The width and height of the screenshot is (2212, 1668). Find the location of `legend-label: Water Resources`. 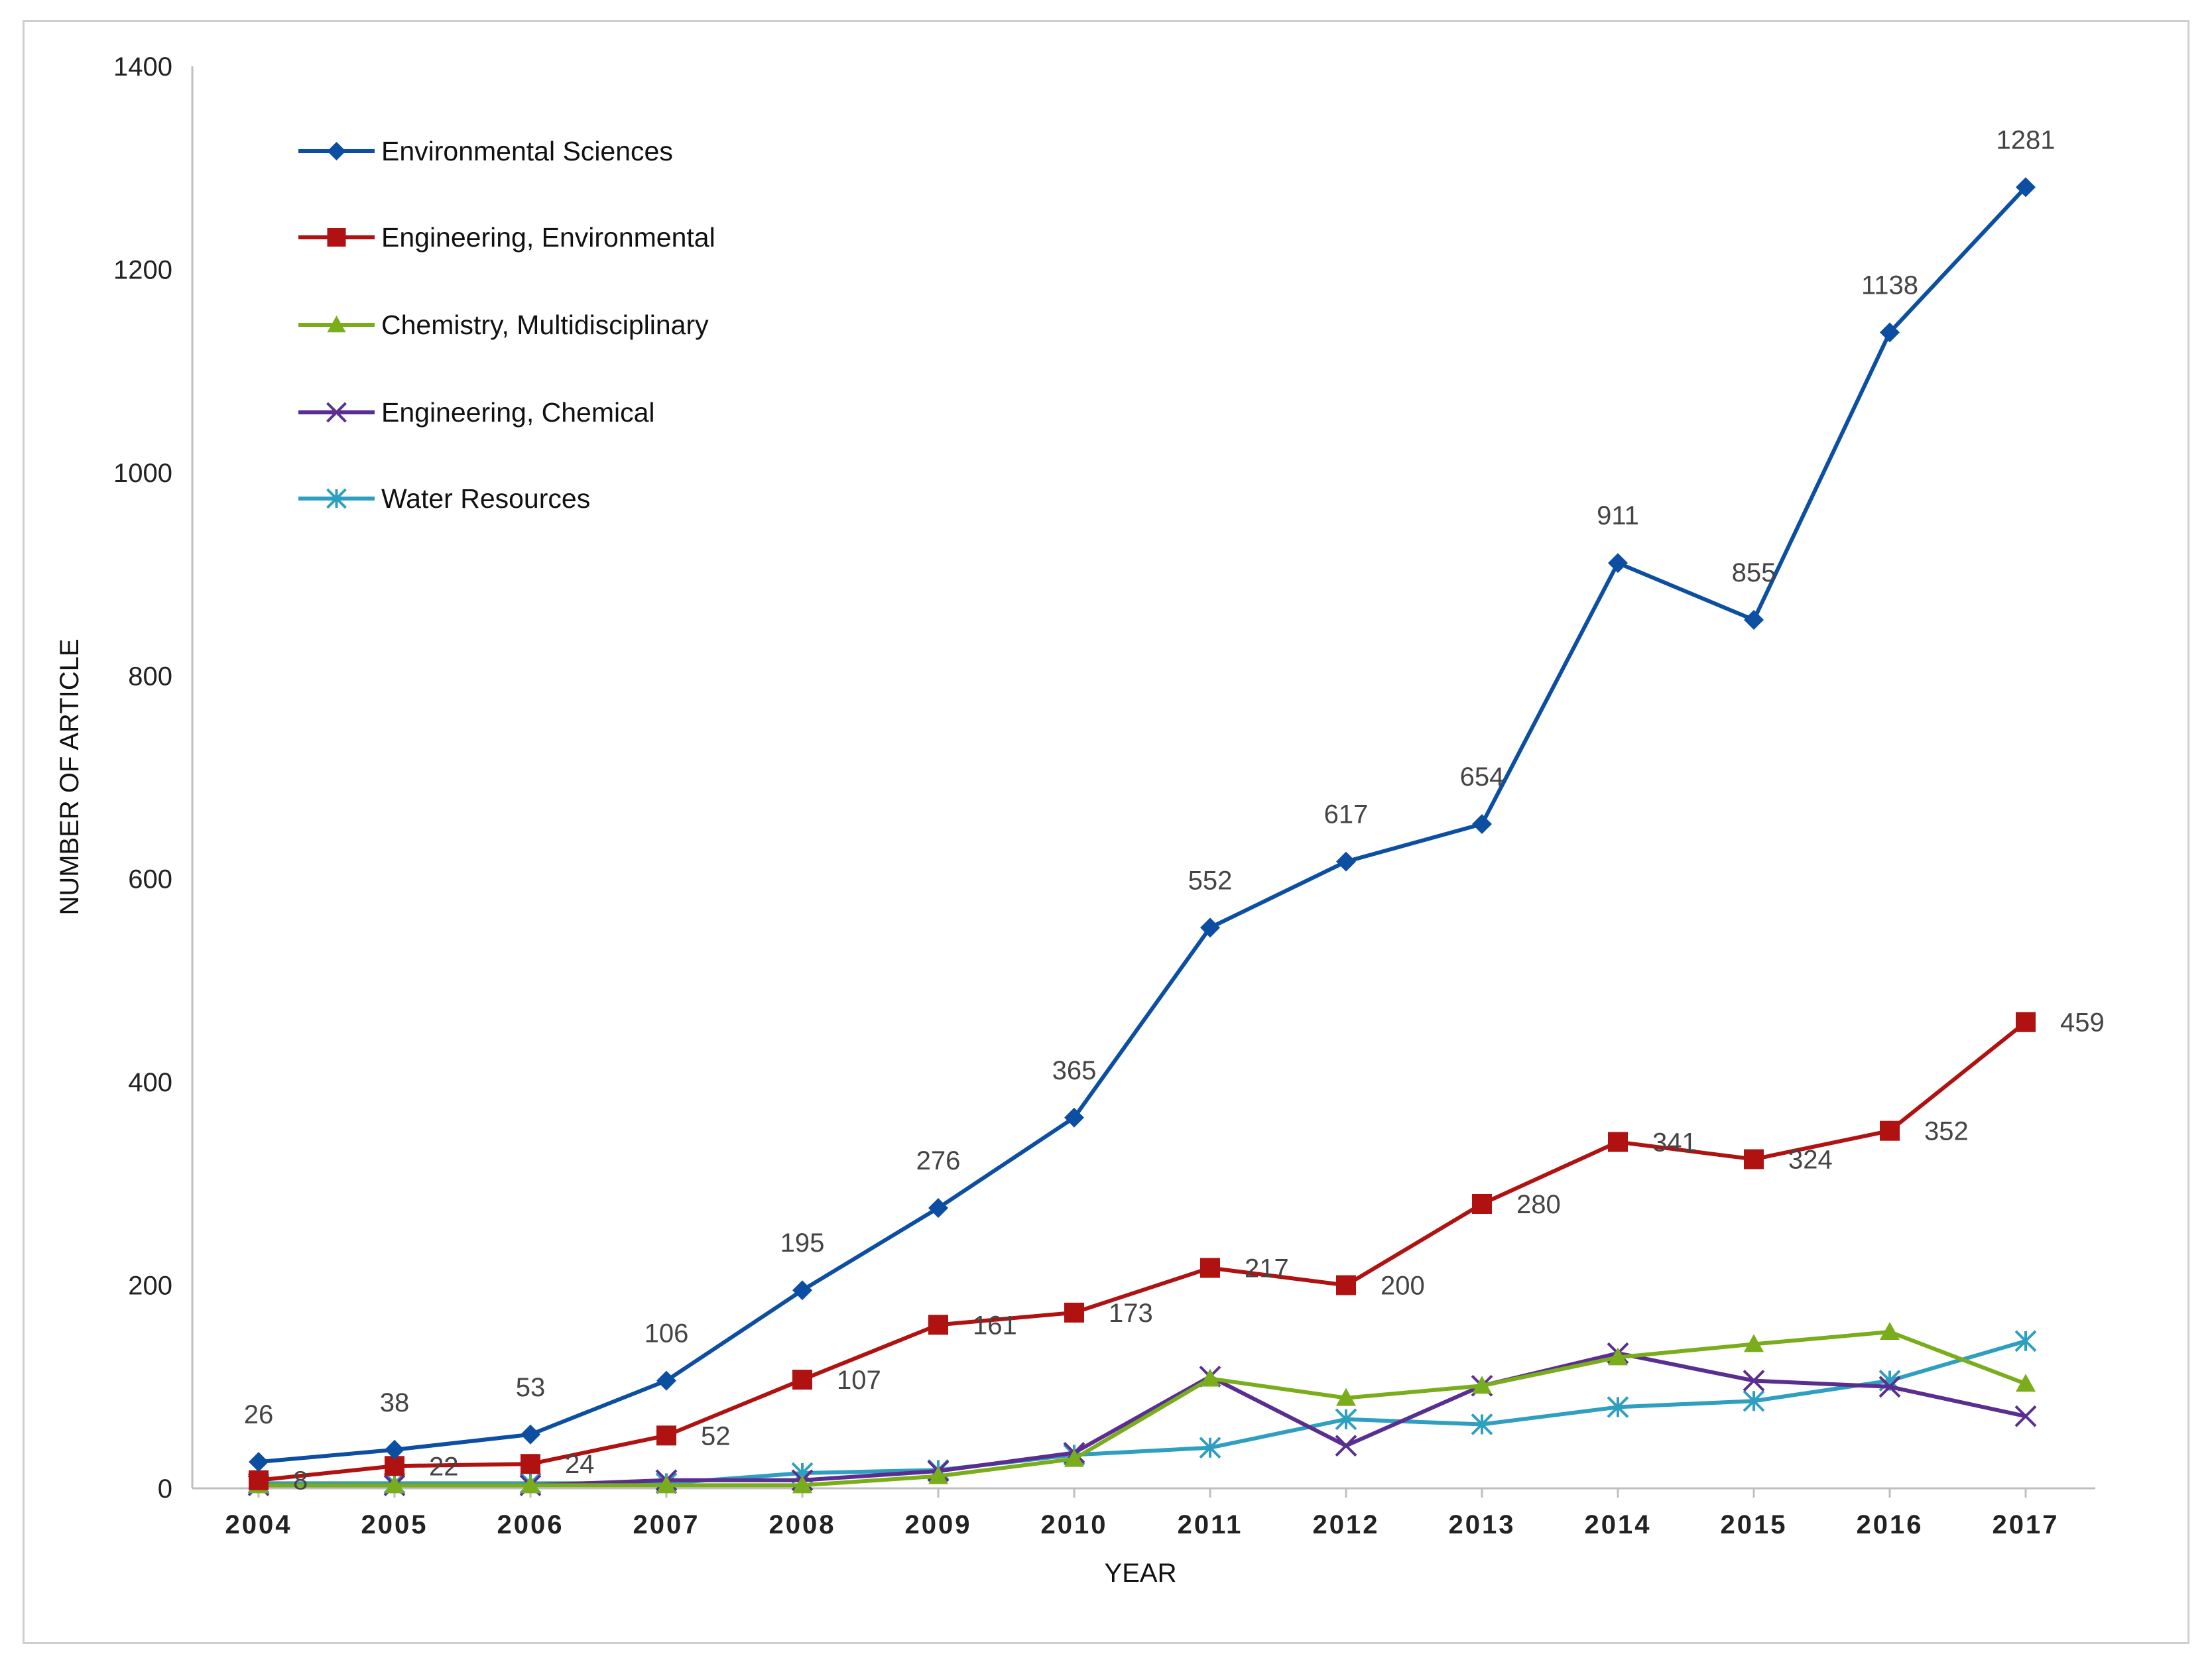

legend-label: Water Resources is located at coordinates (486, 498).